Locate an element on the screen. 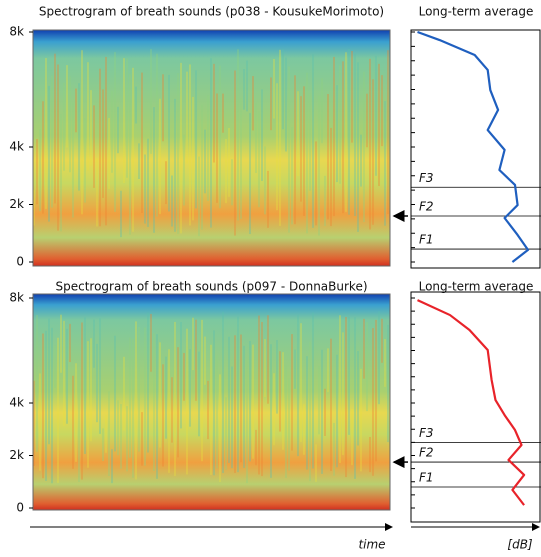 This screenshot has width=541, height=557. x-axis-label: time is located at coordinates (371, 545).